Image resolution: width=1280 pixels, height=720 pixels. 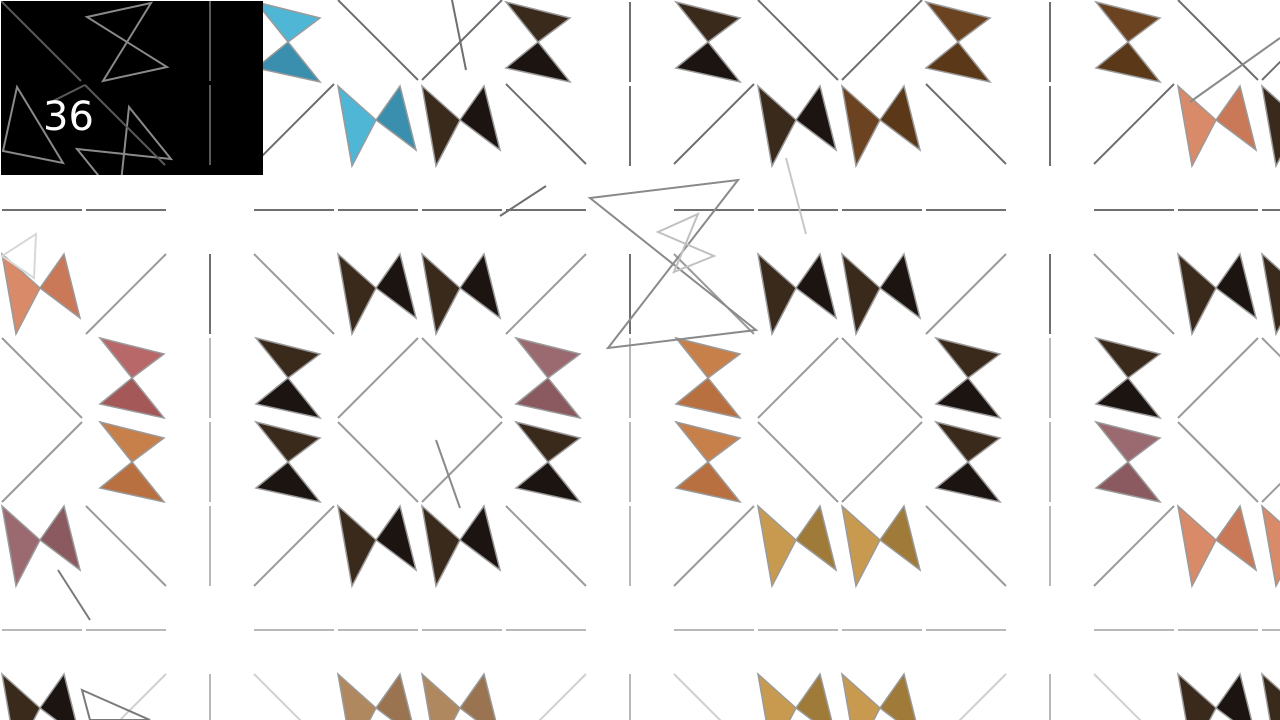 I want to click on score-panel: 36, so click(x=132, y=88).